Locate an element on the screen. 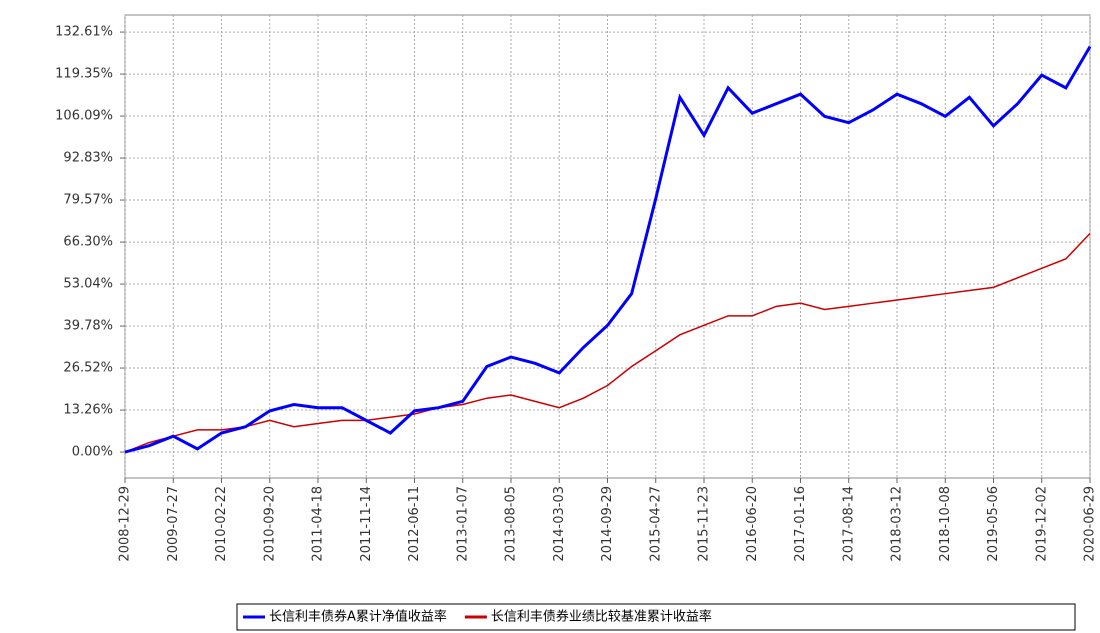 The width and height of the screenshot is (1100, 633). y-tick-label: 132.61% is located at coordinates (84, 32).